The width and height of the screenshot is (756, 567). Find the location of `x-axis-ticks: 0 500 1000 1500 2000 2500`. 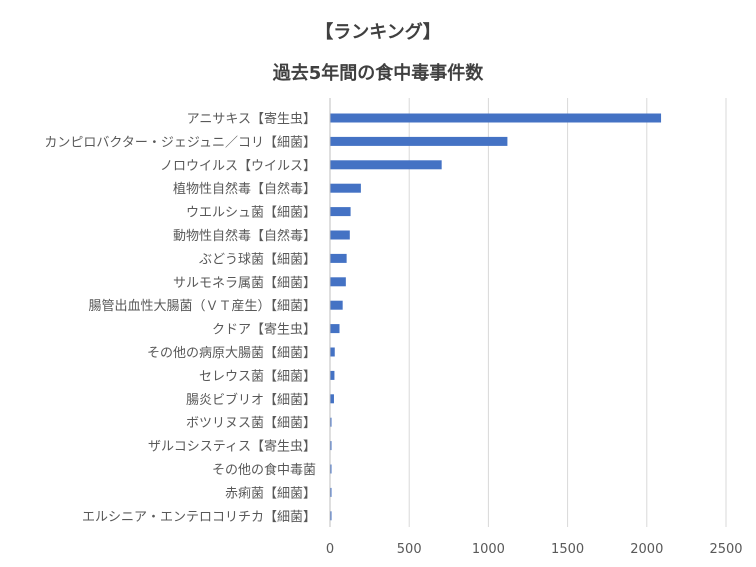

x-axis-ticks: 0 500 1000 1500 2000 2500 is located at coordinates (534, 549).